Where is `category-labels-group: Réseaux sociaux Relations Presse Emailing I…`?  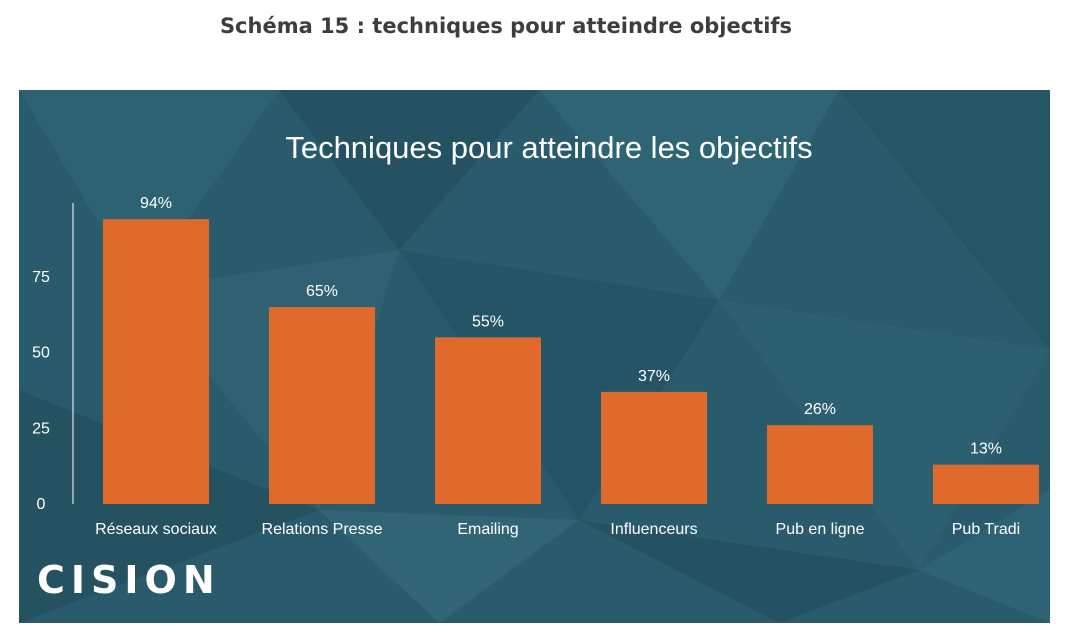
category-labels-group: Réseaux sociaux Relations Presse Emailing I… is located at coordinates (557, 529).